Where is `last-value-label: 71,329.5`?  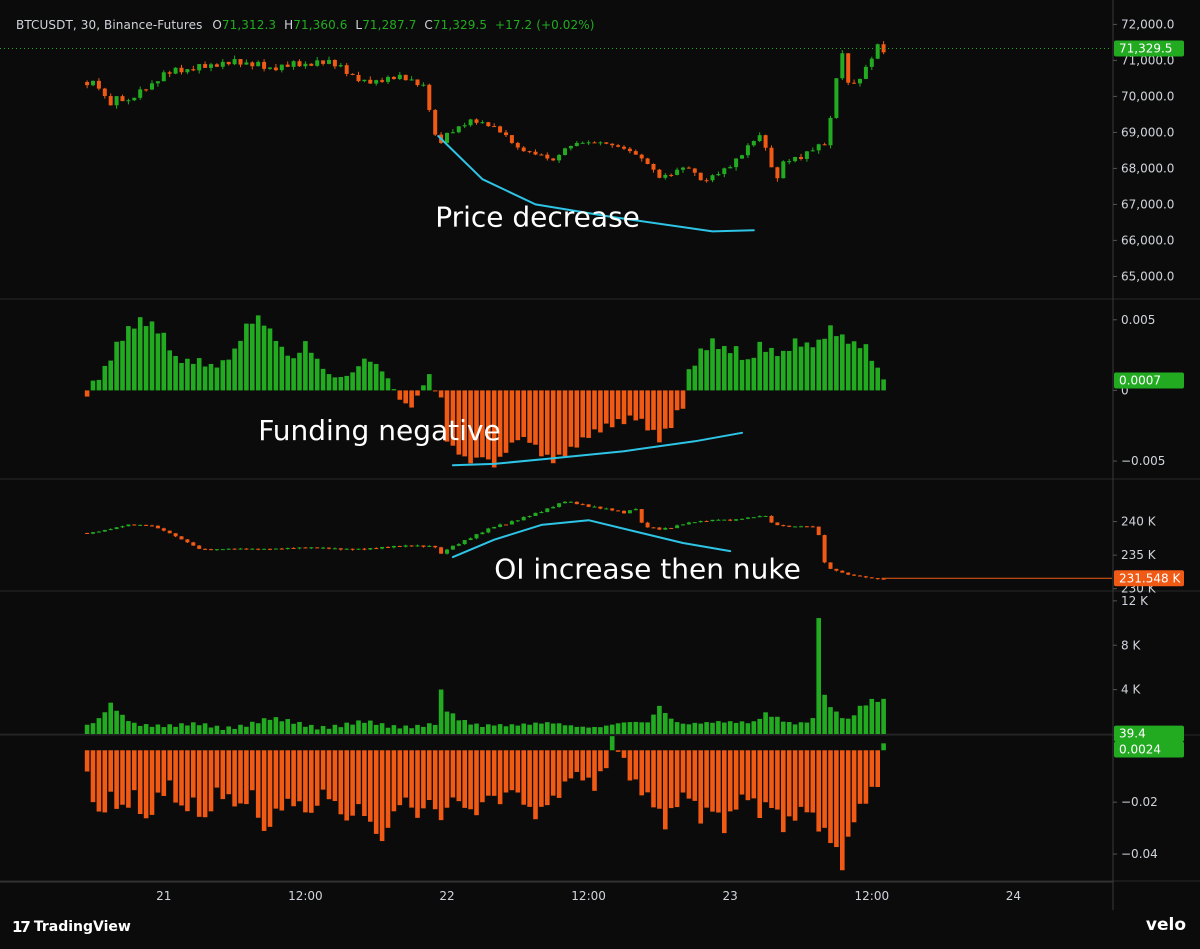
last-value-label: 71,329.5 is located at coordinates (1145, 49).